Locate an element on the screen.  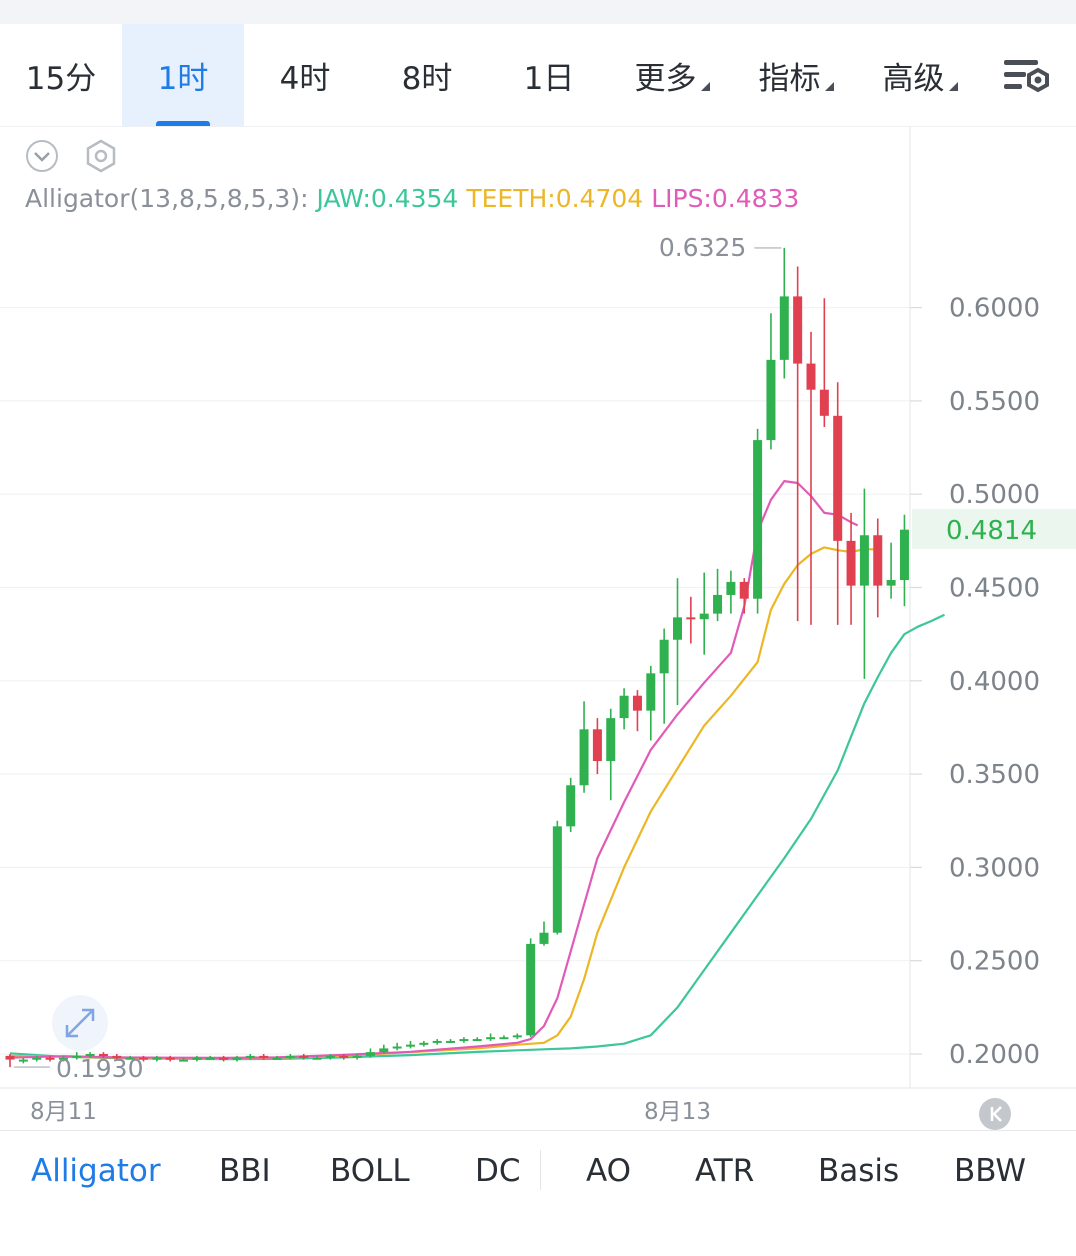
scroll-to-latest-icon is located at coordinates (995, 1114).